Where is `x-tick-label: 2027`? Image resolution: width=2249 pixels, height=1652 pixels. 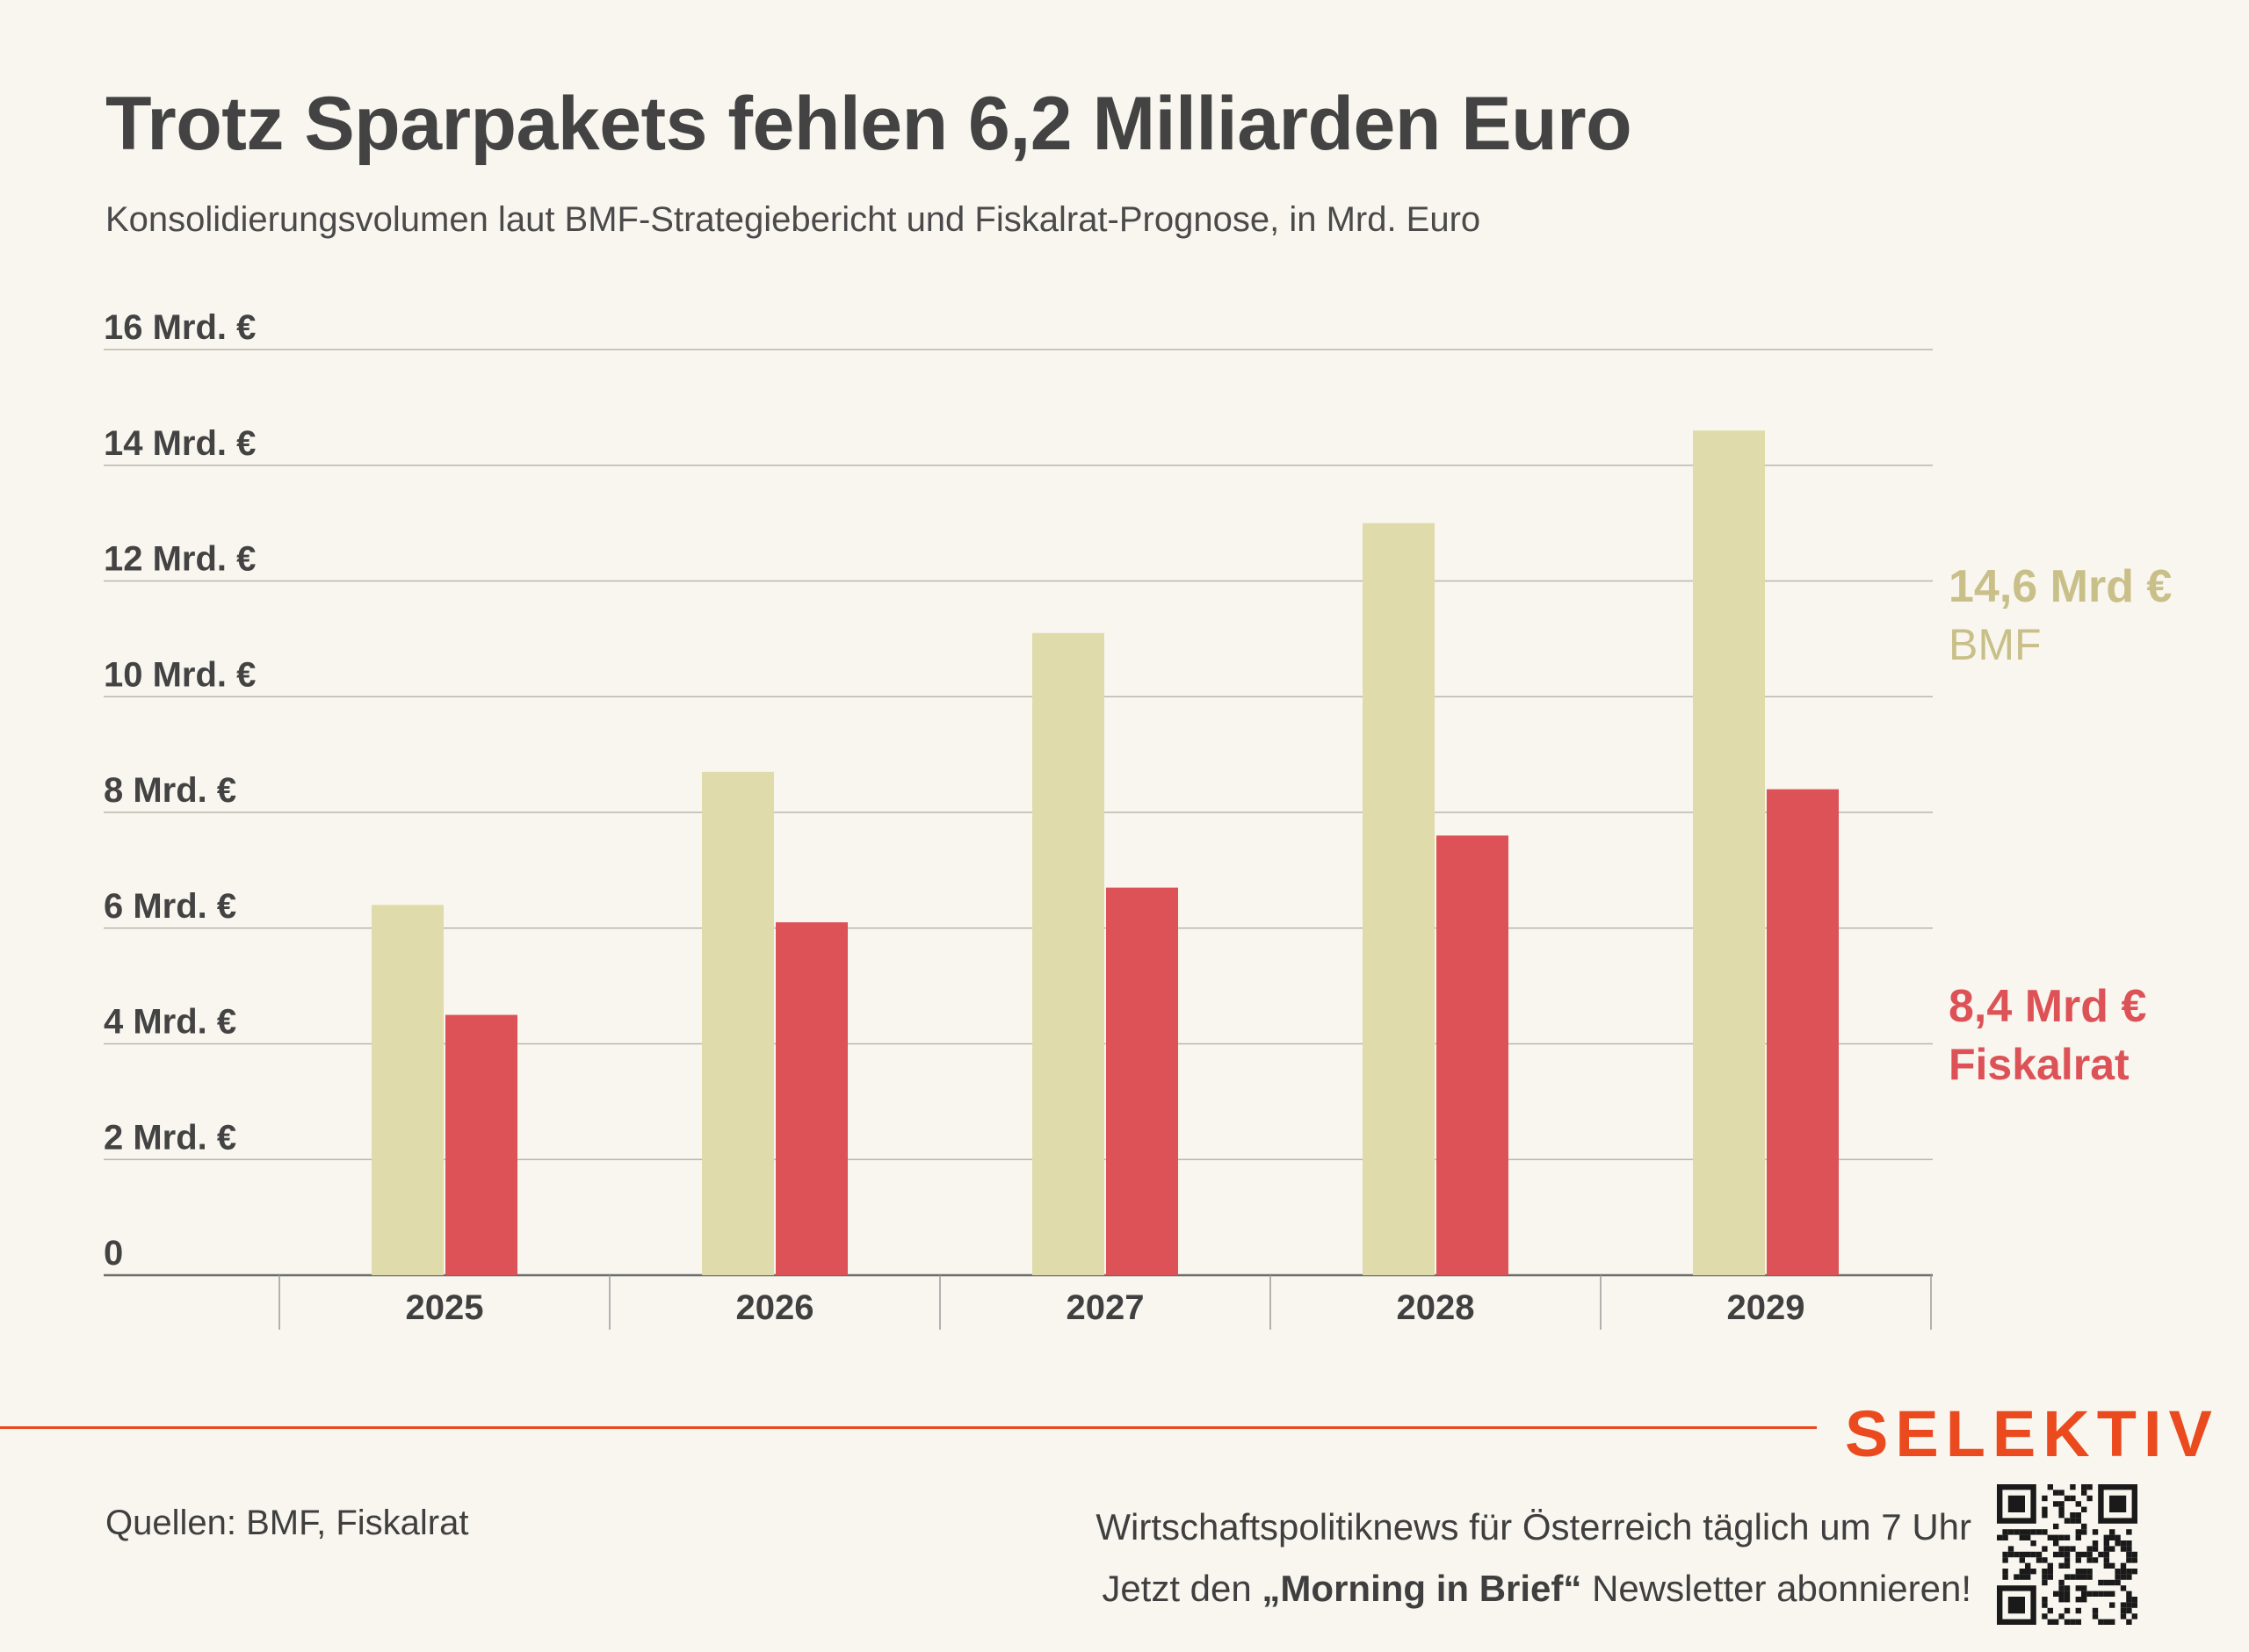 x-tick-label: 2027 is located at coordinates (1106, 1307).